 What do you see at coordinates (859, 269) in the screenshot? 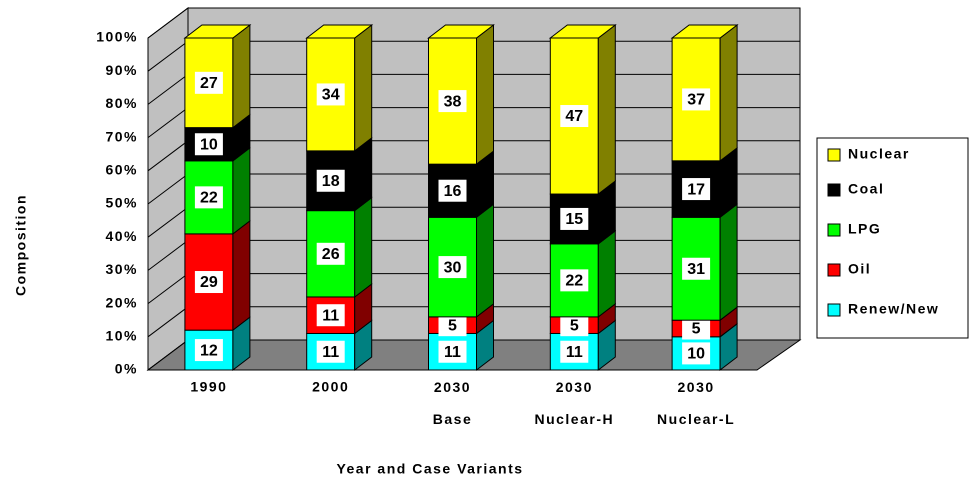
I see `legend-label: Oil` at bounding box center [859, 269].